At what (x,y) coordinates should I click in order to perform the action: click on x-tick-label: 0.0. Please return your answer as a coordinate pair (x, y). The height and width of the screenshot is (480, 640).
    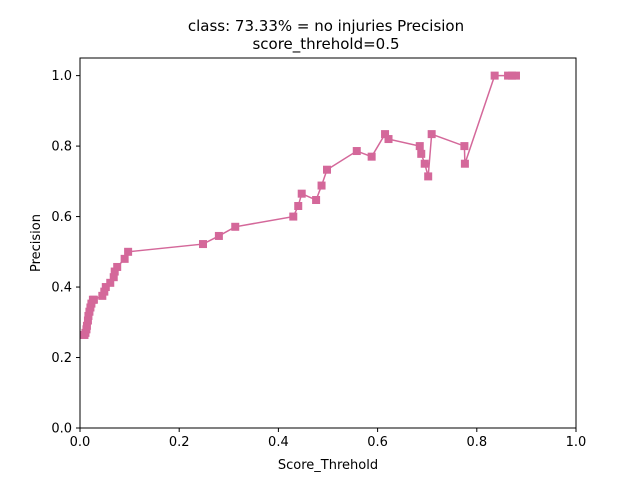
    Looking at the image, I should click on (80, 442).